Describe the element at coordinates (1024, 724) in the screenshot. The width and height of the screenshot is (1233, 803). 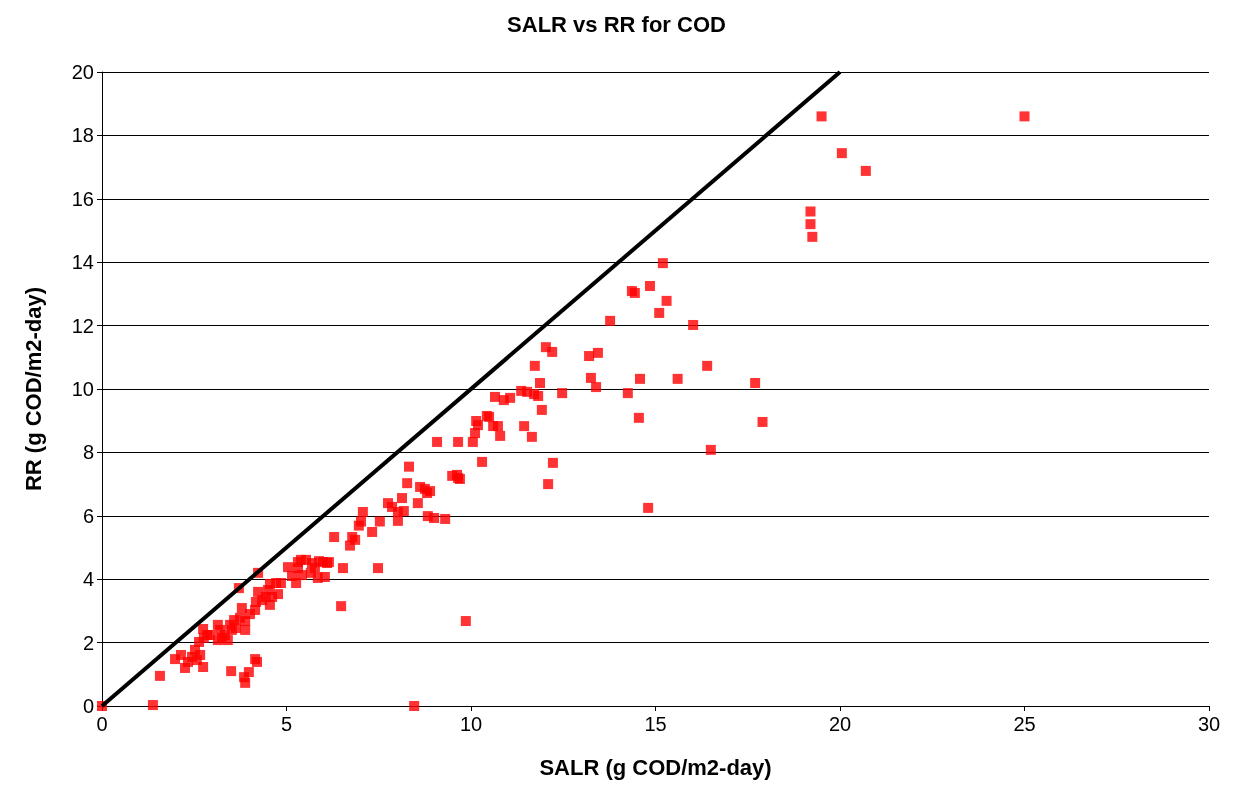
I see `x-tick-label: 25` at that location.